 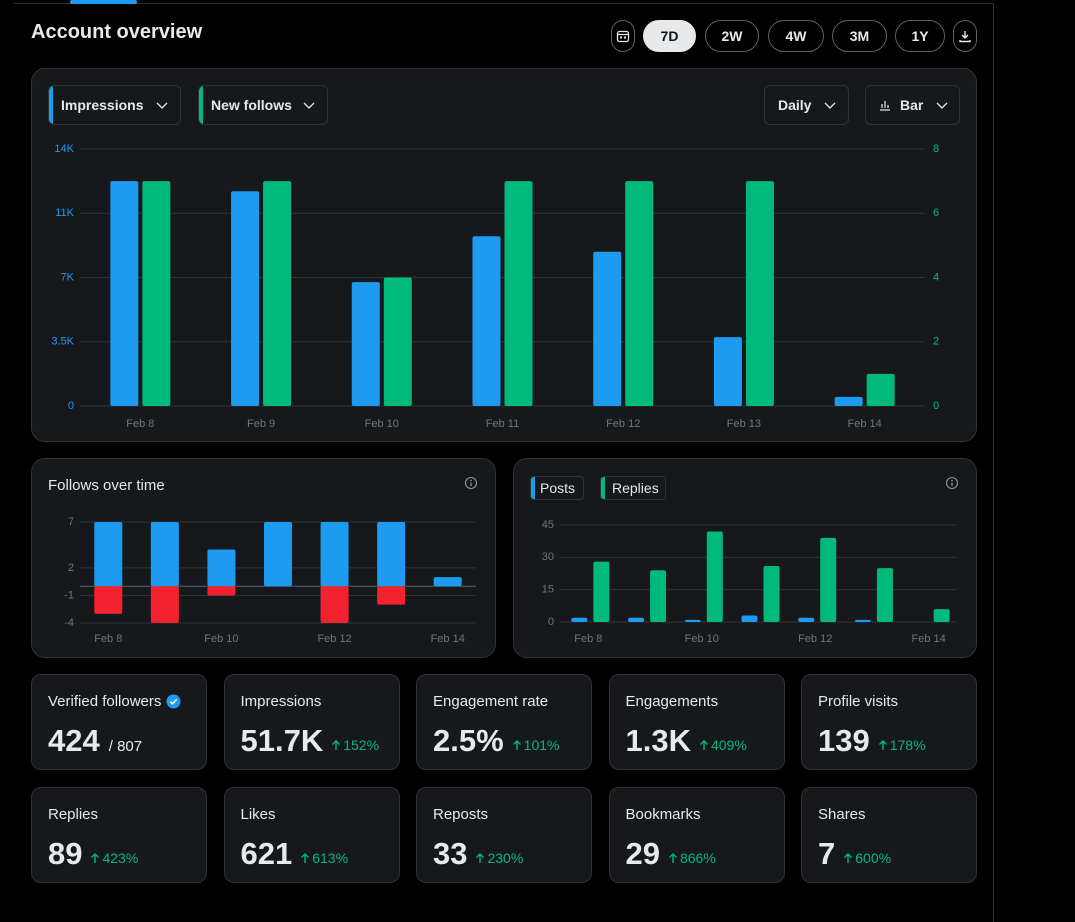 I want to click on stat-change: 230%, so click(x=499, y=858).